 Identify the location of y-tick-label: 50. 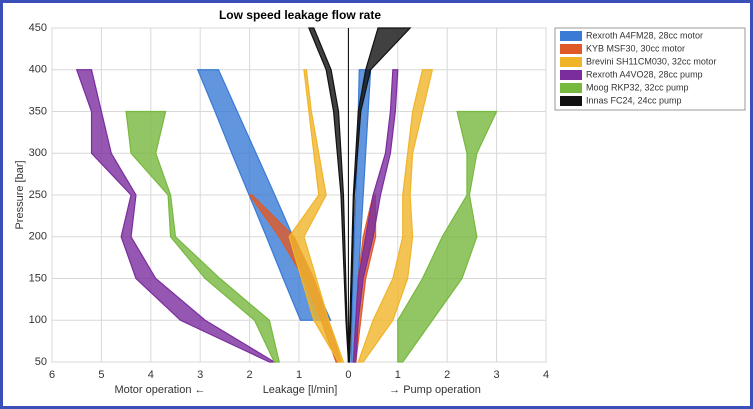
(41, 362).